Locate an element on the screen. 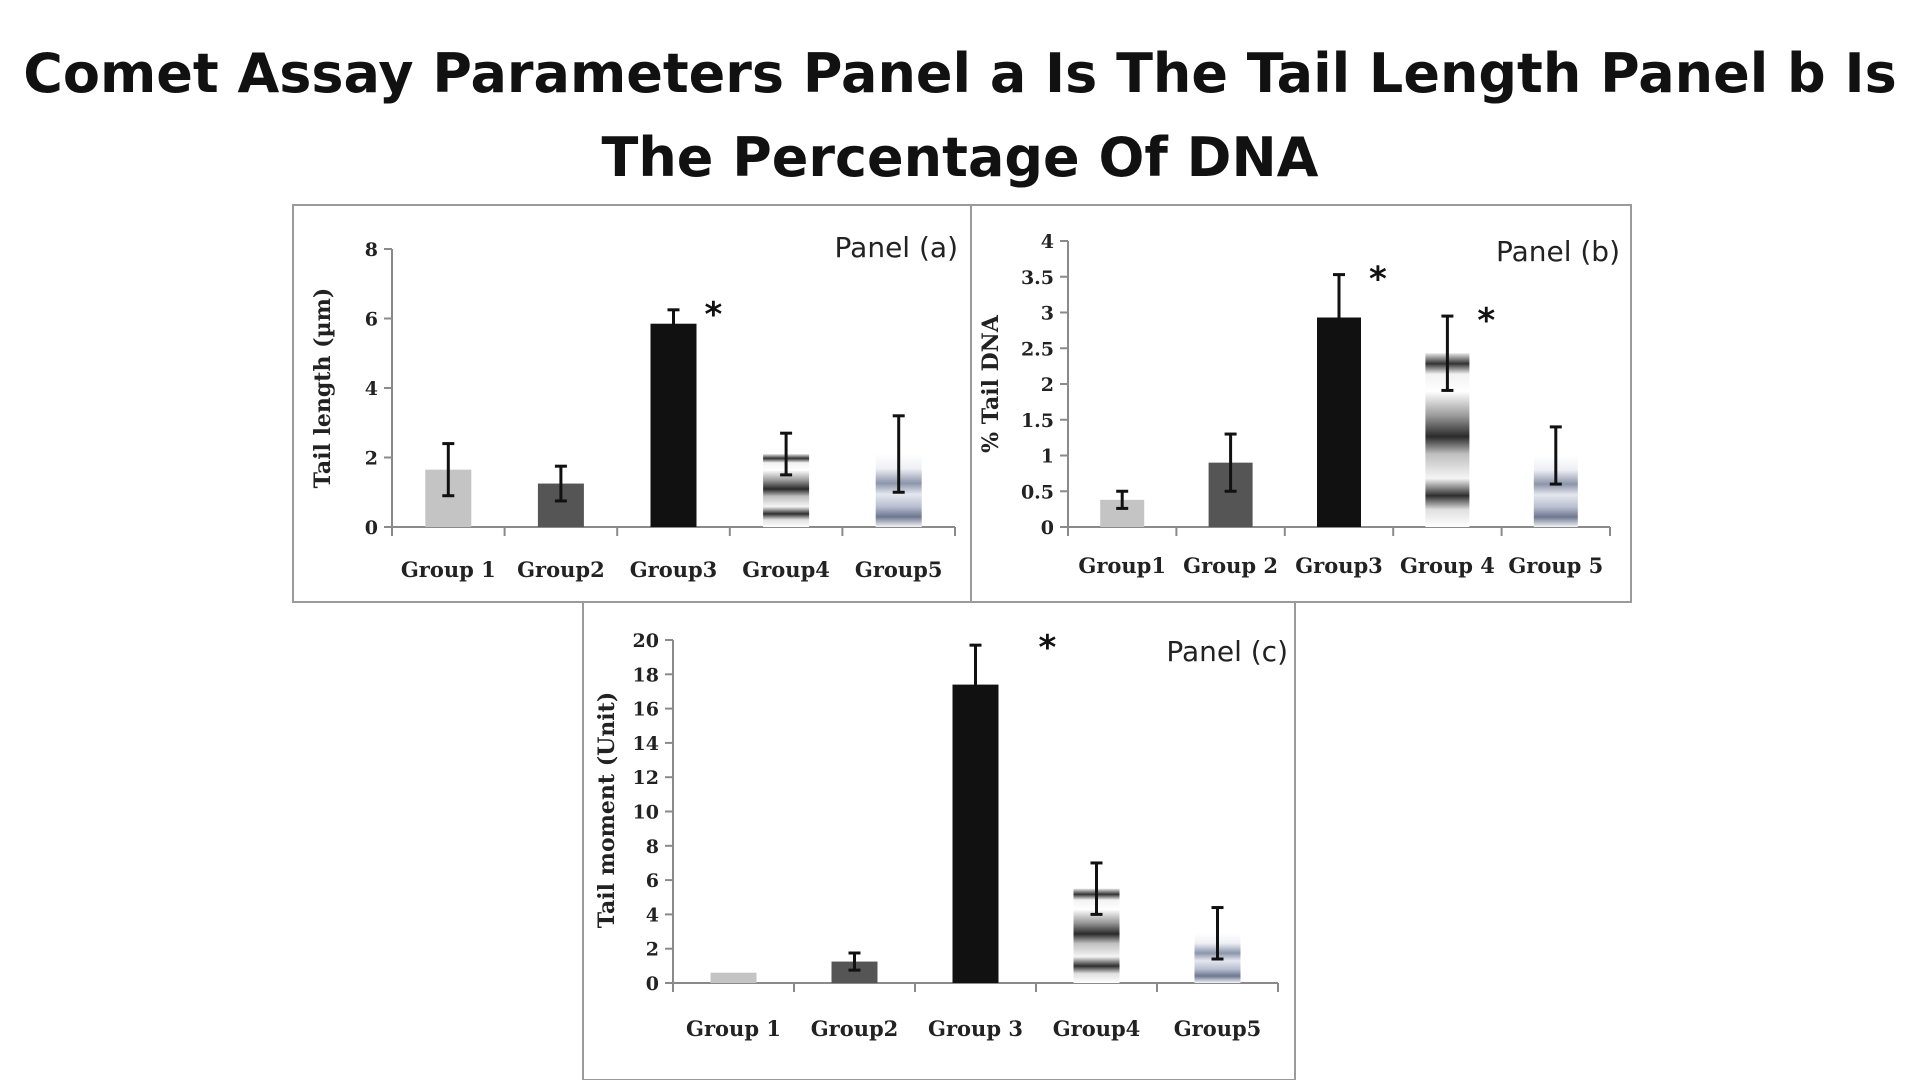  panel-label: Panel (b) is located at coordinates (1558, 251).